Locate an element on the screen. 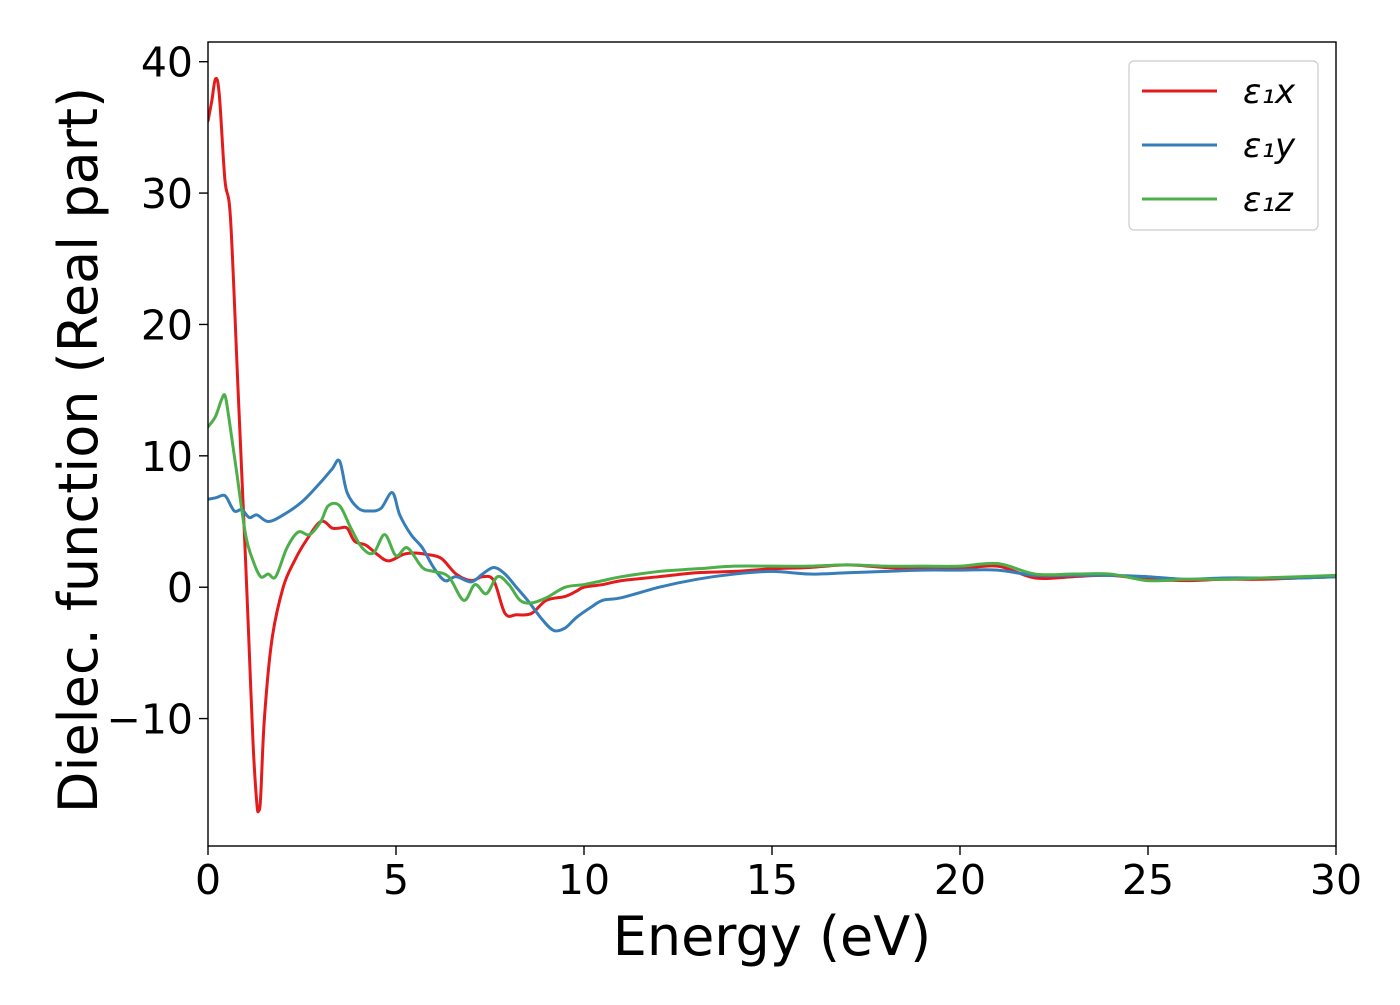 The image size is (1400, 1005). x-tick-label: 10 is located at coordinates (584, 880).